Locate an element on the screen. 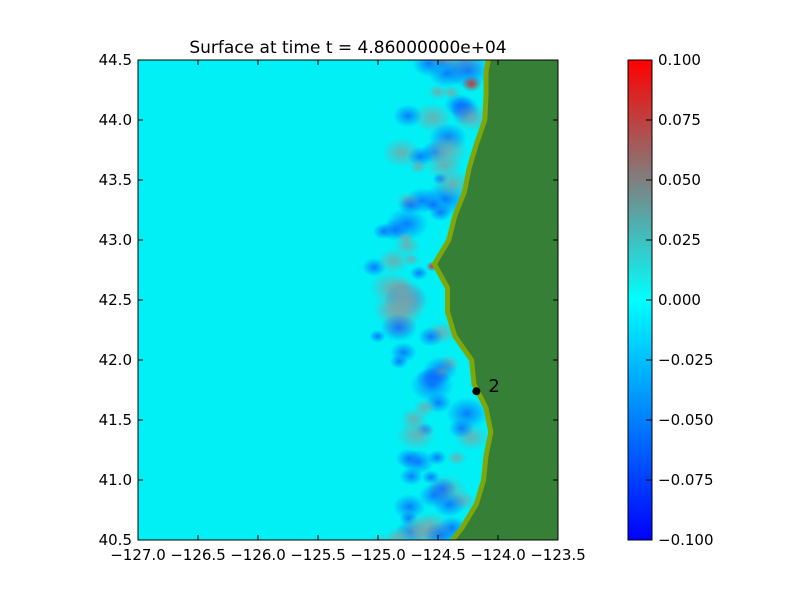 This screenshot has height=600, width=800. x-tick-label: −127.0 is located at coordinates (138, 555).